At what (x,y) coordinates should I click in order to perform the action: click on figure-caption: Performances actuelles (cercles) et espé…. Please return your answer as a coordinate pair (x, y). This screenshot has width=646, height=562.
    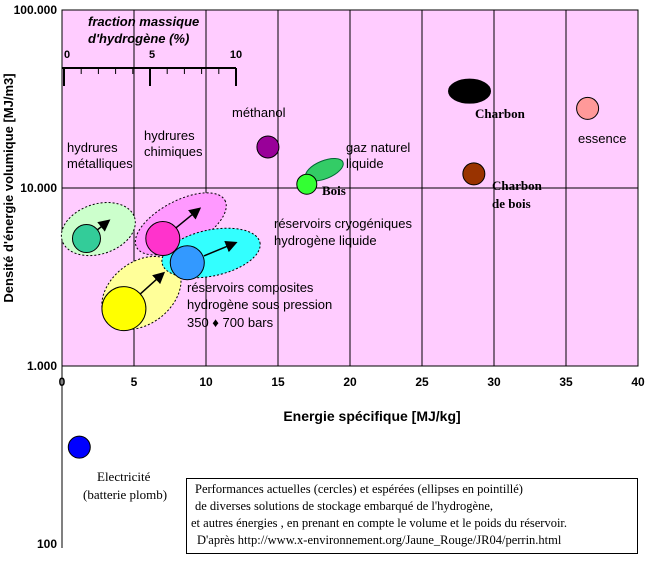
    Looking at the image, I should click on (412, 516).